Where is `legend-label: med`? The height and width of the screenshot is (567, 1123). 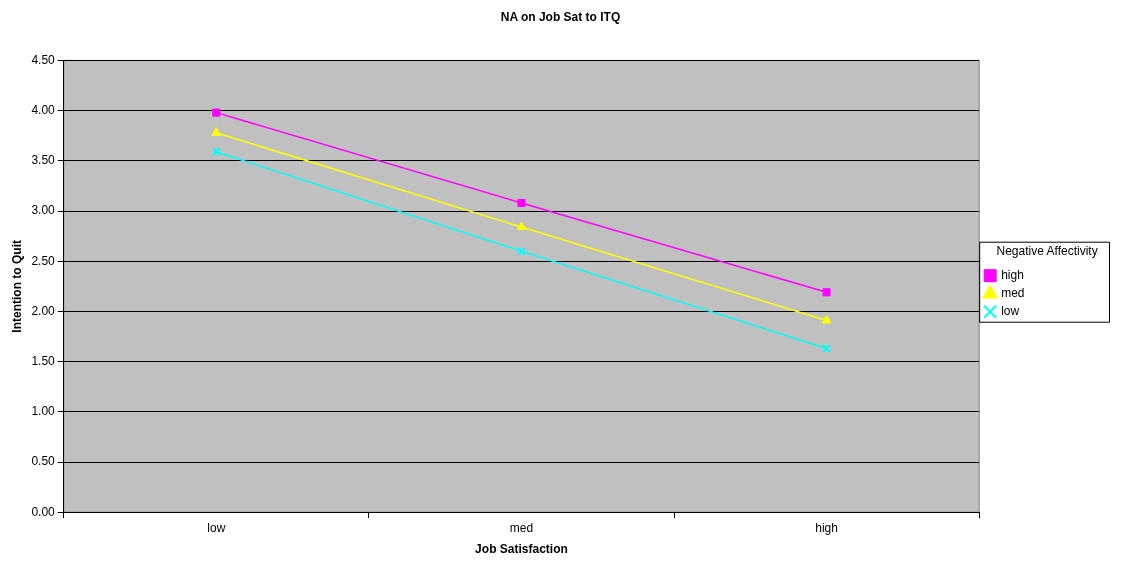
legend-label: med is located at coordinates (1013, 293).